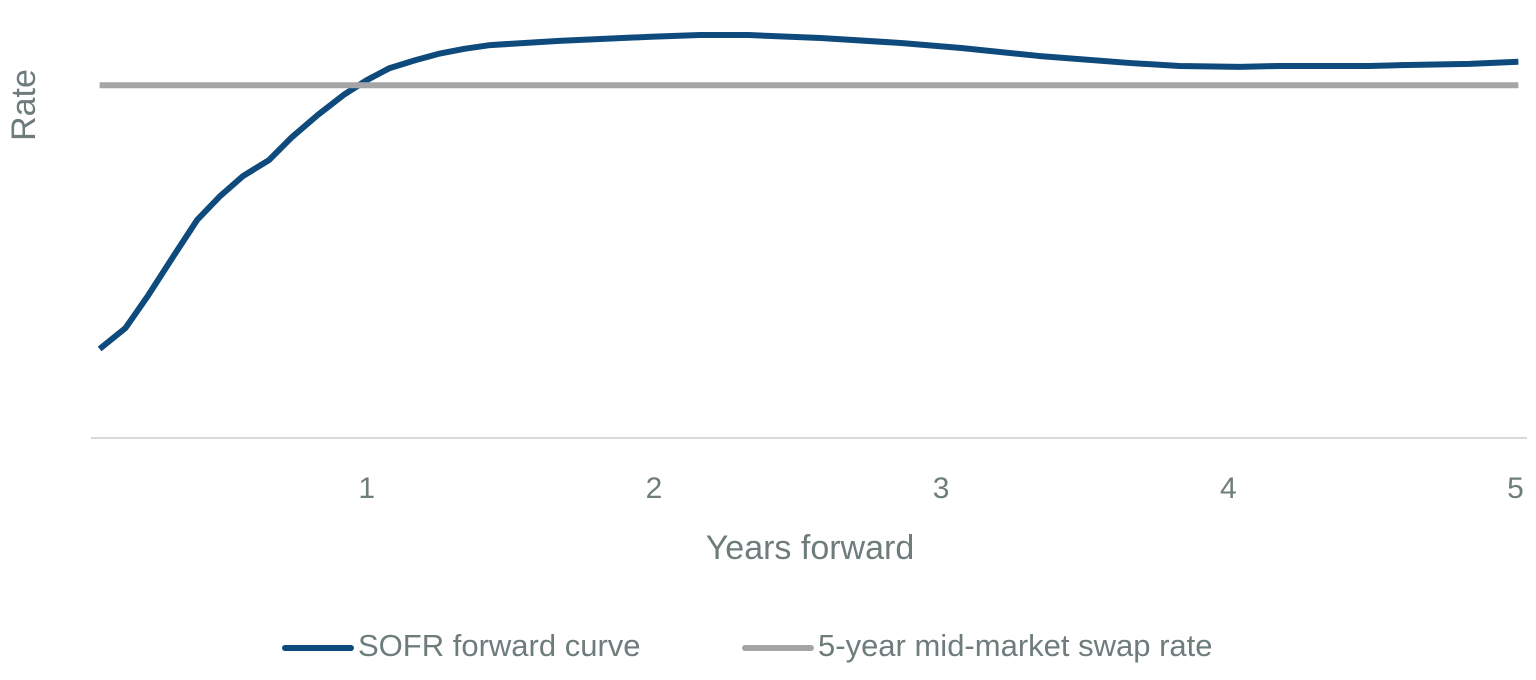  What do you see at coordinates (1228, 488) in the screenshot?
I see `x-tick-label: 4` at bounding box center [1228, 488].